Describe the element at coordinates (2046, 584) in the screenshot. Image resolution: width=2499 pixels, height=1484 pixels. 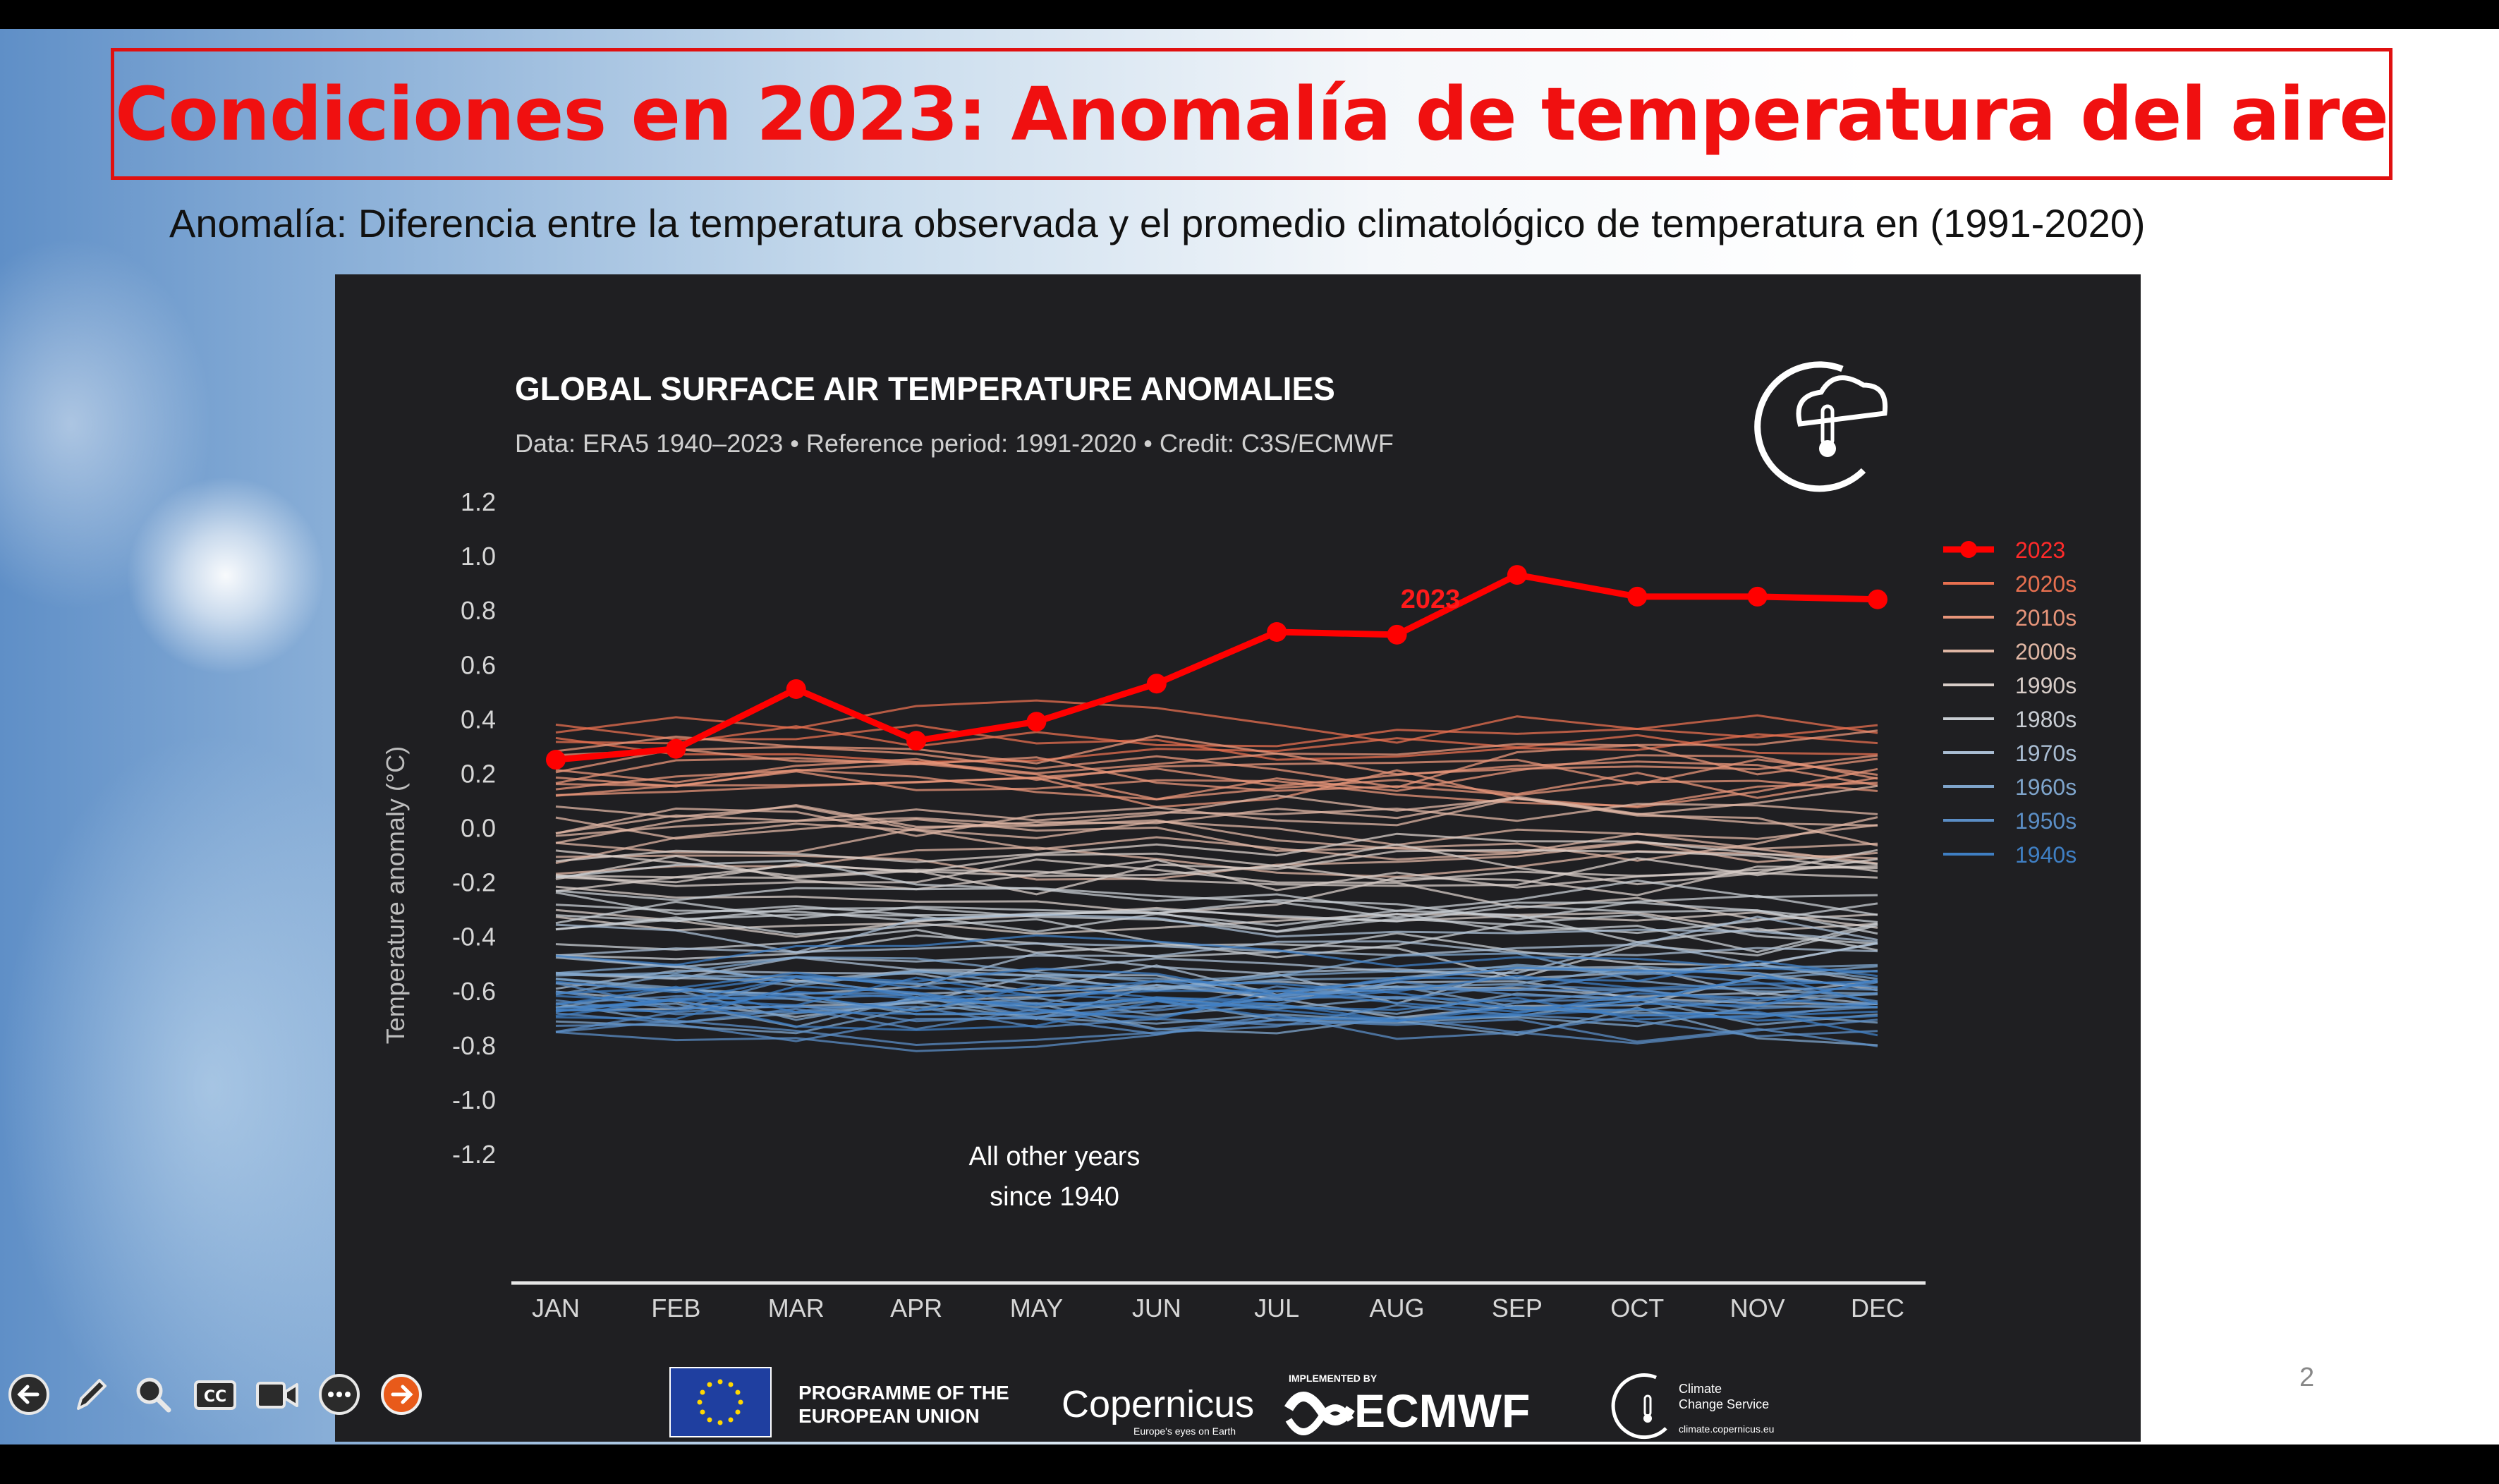
I see `legend-label-2020s: 2020s` at that location.